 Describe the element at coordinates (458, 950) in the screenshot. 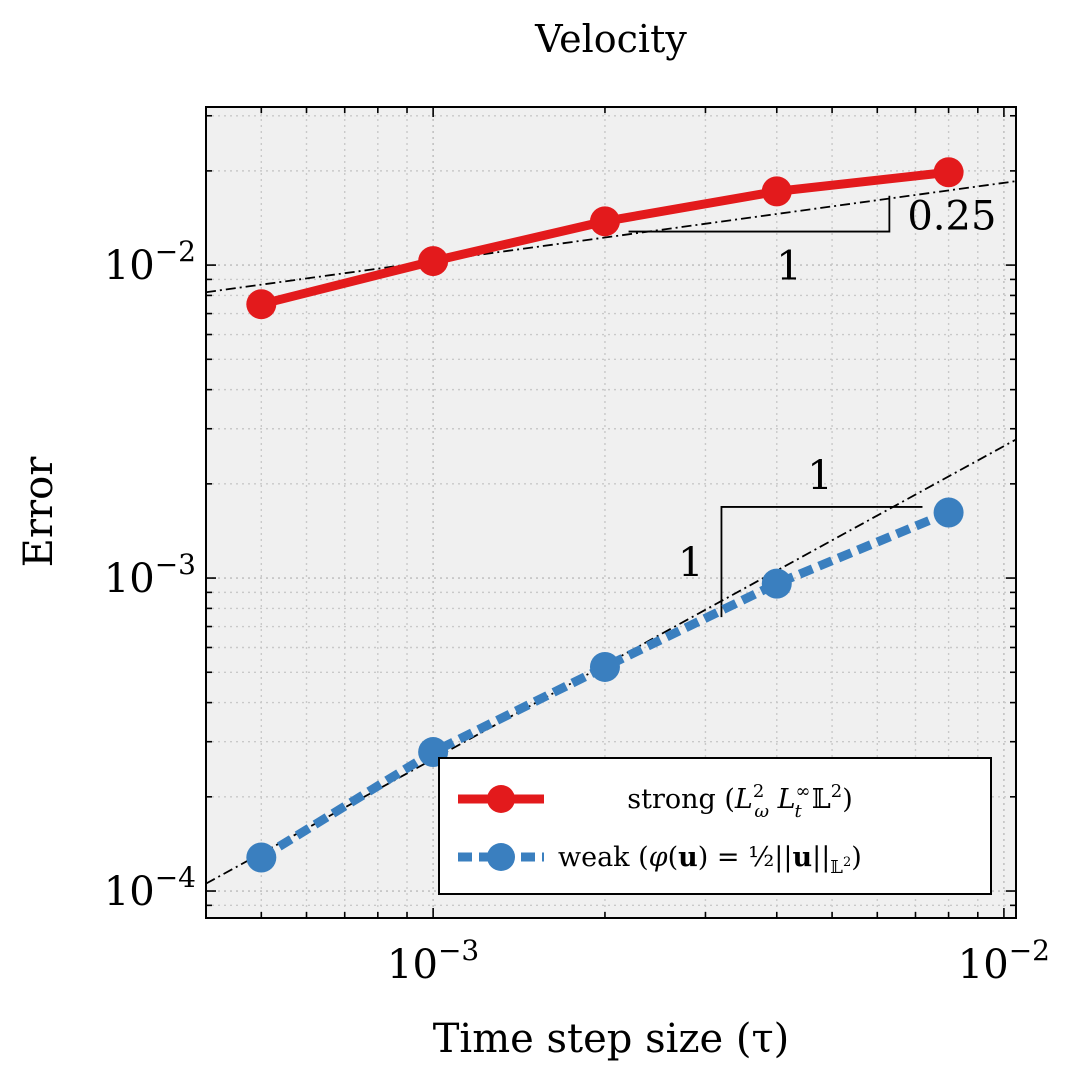

I see `x-tick-exponent: −3` at that location.